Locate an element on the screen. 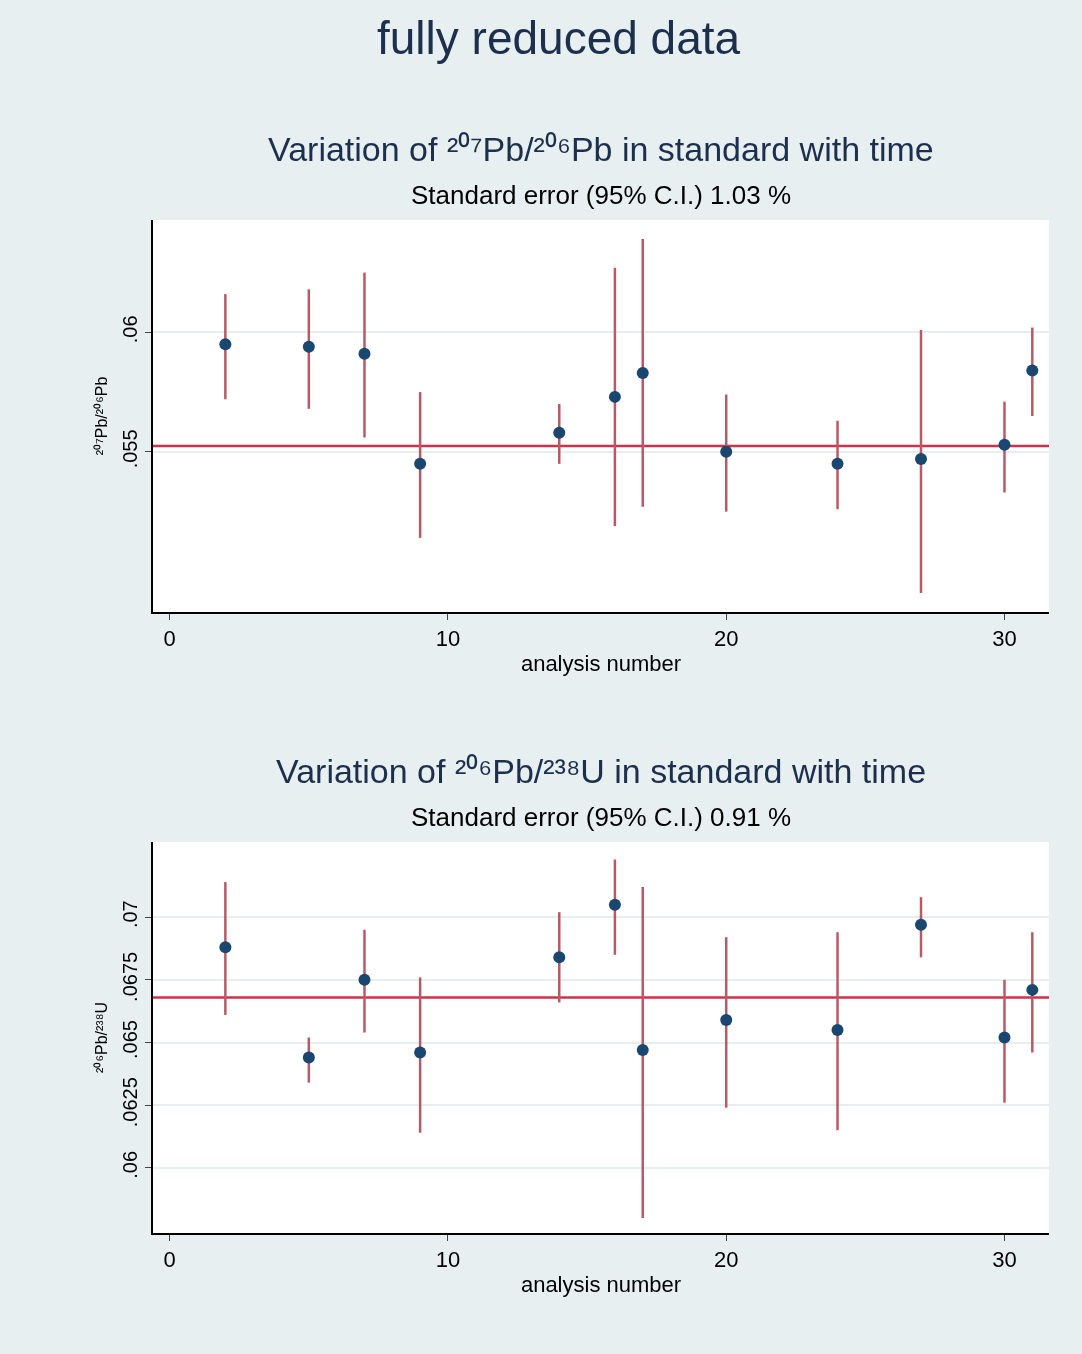 This screenshot has width=1082, height=1354. y-tick-label: .07 is located at coordinates (130, 914).